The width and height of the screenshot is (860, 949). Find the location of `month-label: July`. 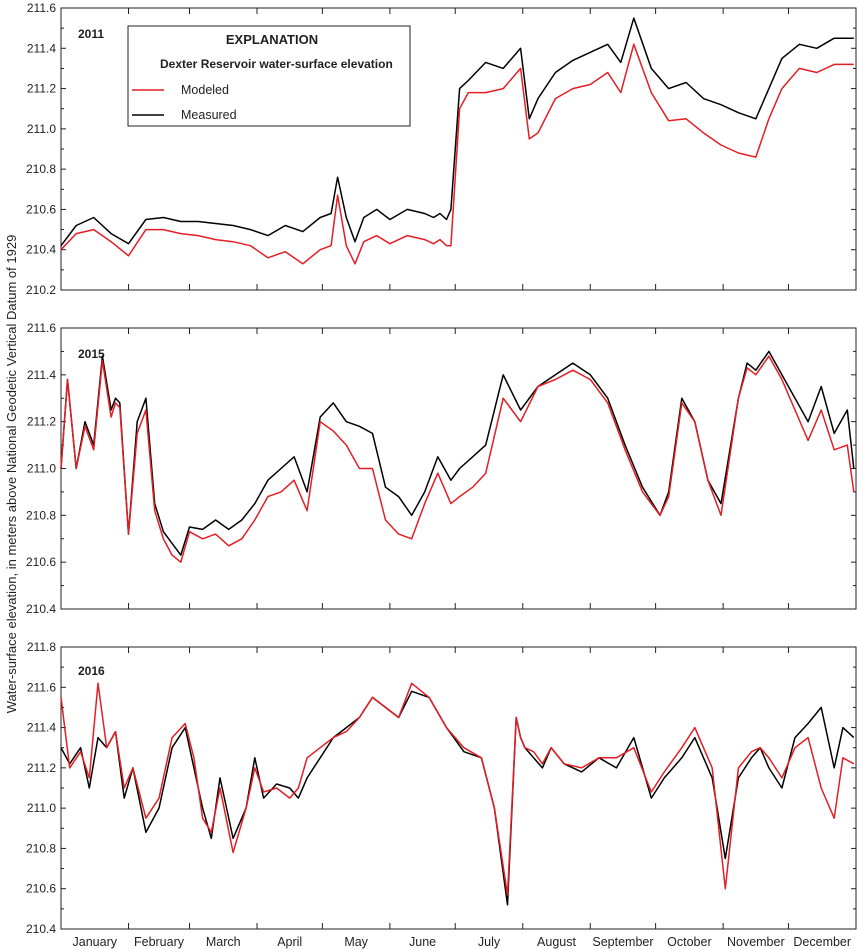

month-label: July is located at coordinates (489, 942).